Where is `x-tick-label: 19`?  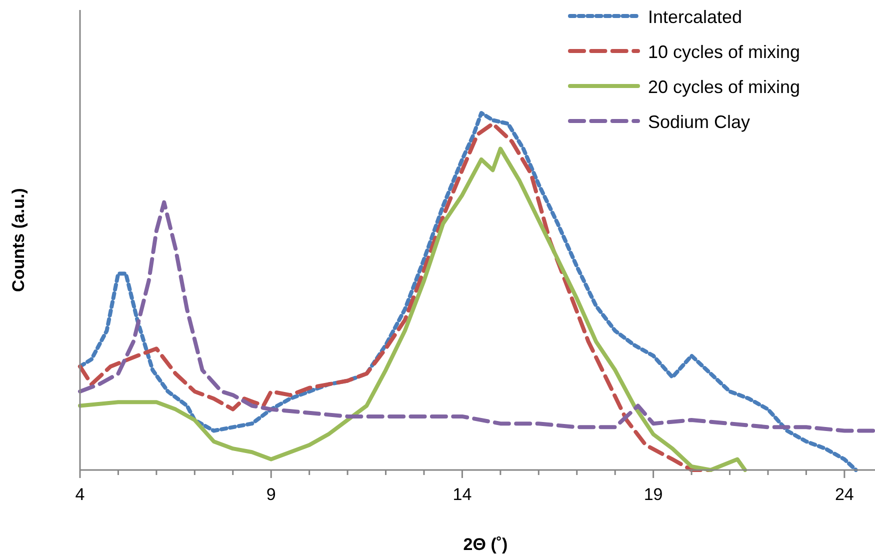 x-tick-label: 19 is located at coordinates (653, 494).